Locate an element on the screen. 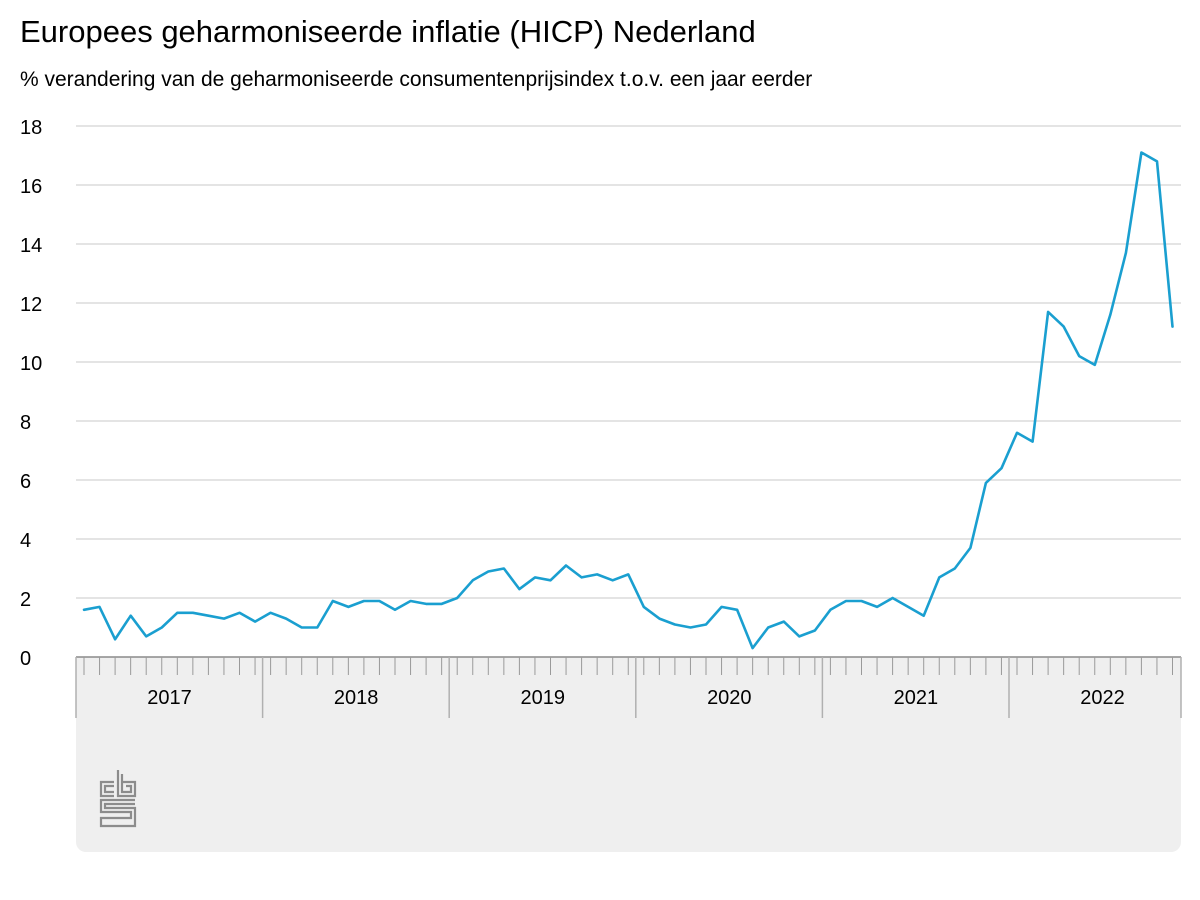 The height and width of the screenshot is (900, 1200). y-tick-label: 16 is located at coordinates (31, 187).